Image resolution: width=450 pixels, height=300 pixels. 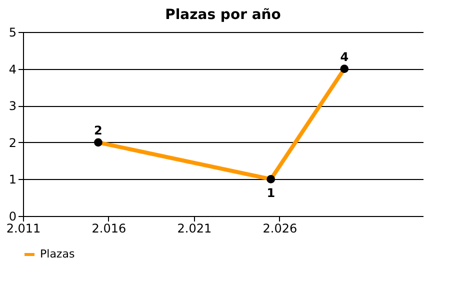 I want to click on x-tick-label: 2.026, so click(x=280, y=229).